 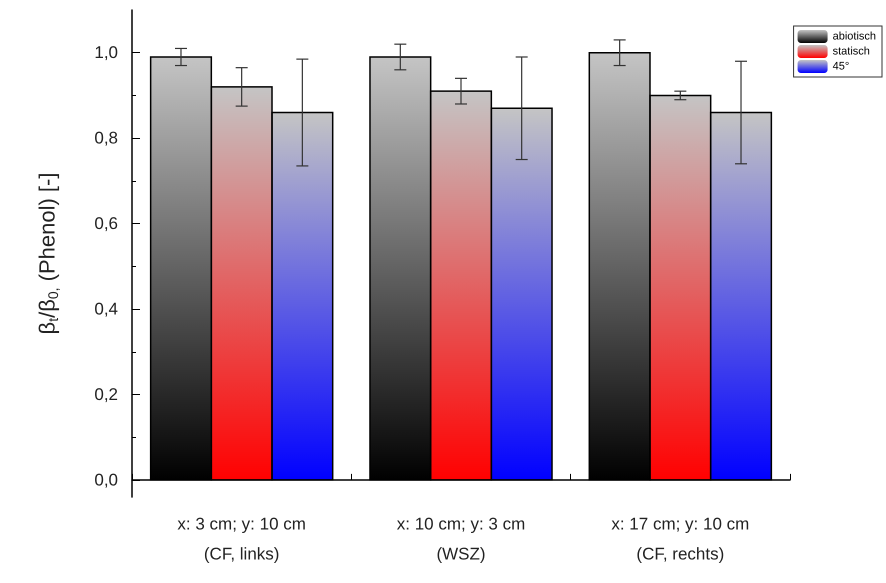 What do you see at coordinates (106, 52) in the screenshot?
I see `y-tick-label: 1,0` at bounding box center [106, 52].